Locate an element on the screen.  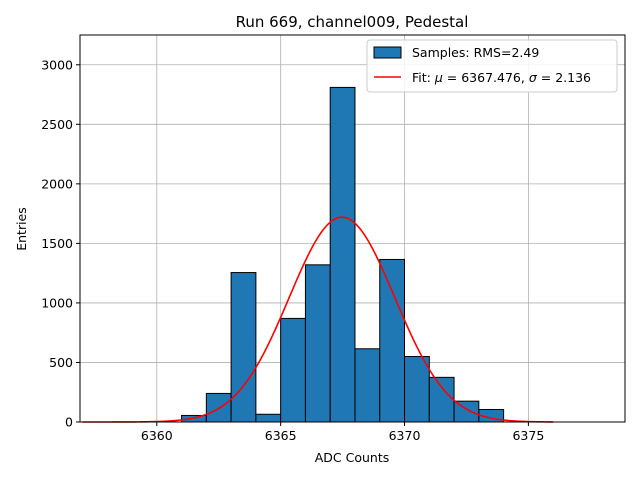
legend-fit-sigma-symbol: σ is located at coordinates (533, 77).